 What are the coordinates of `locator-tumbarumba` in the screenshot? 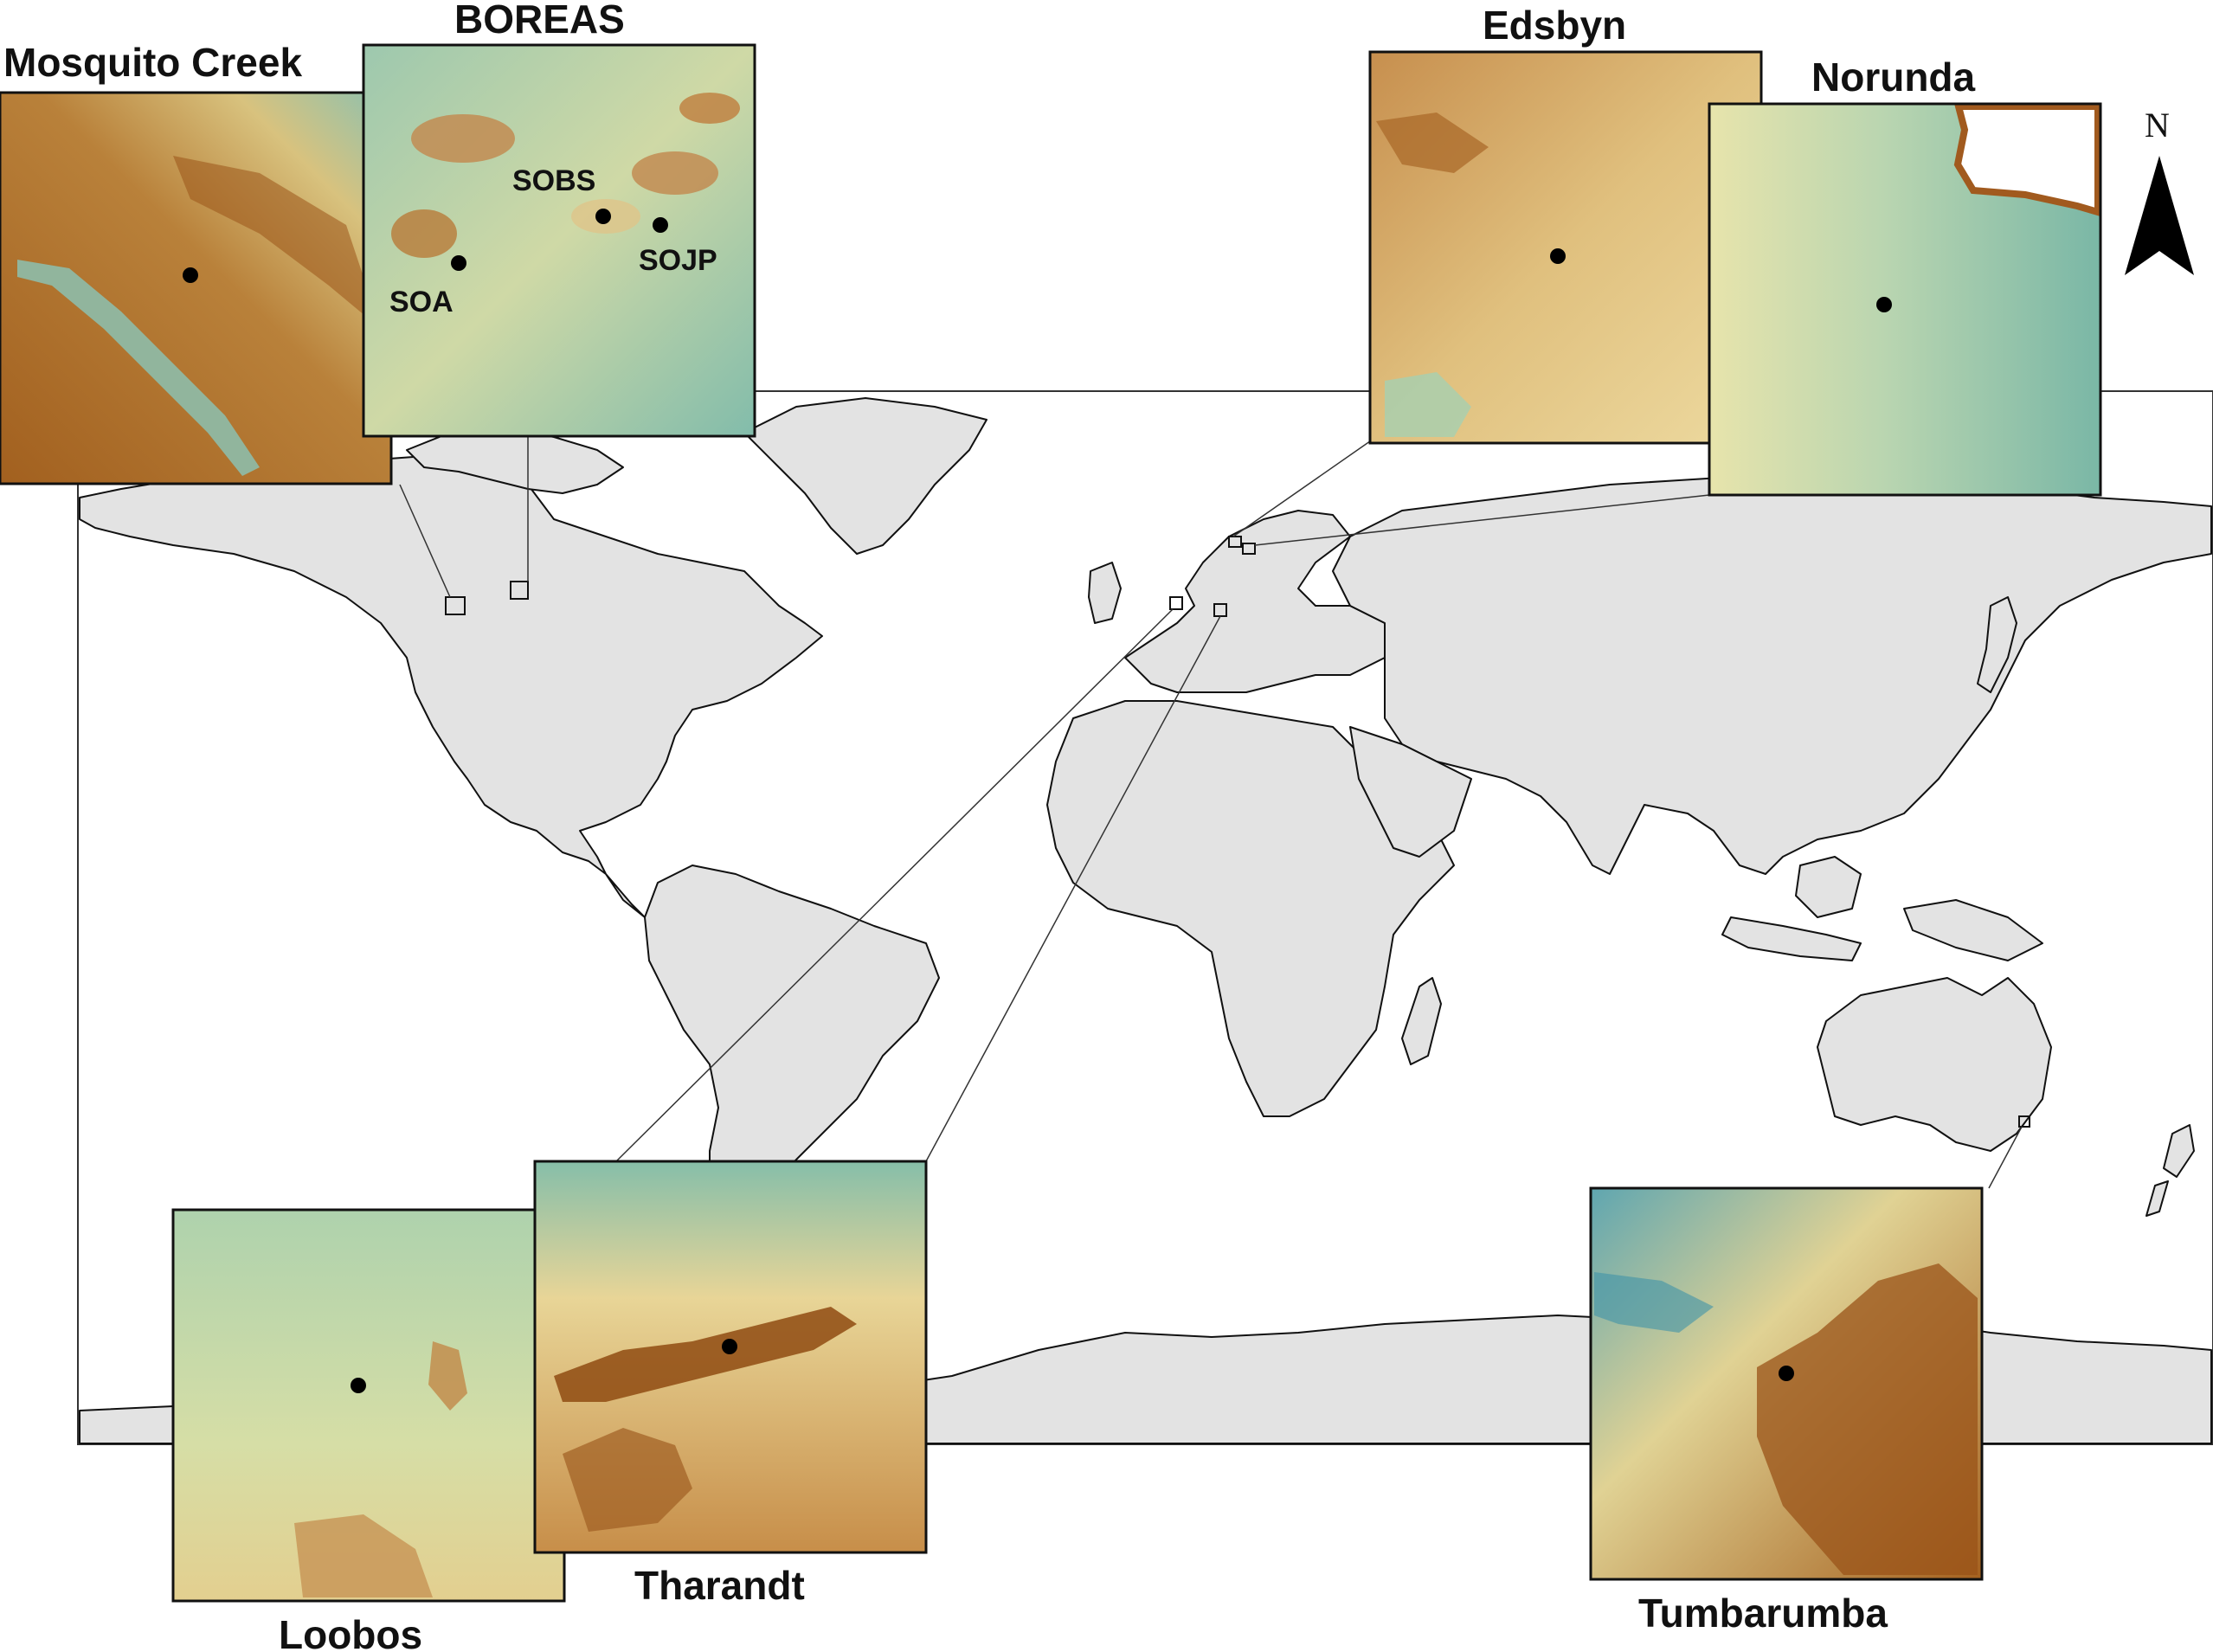 It's located at (2024, 1121).